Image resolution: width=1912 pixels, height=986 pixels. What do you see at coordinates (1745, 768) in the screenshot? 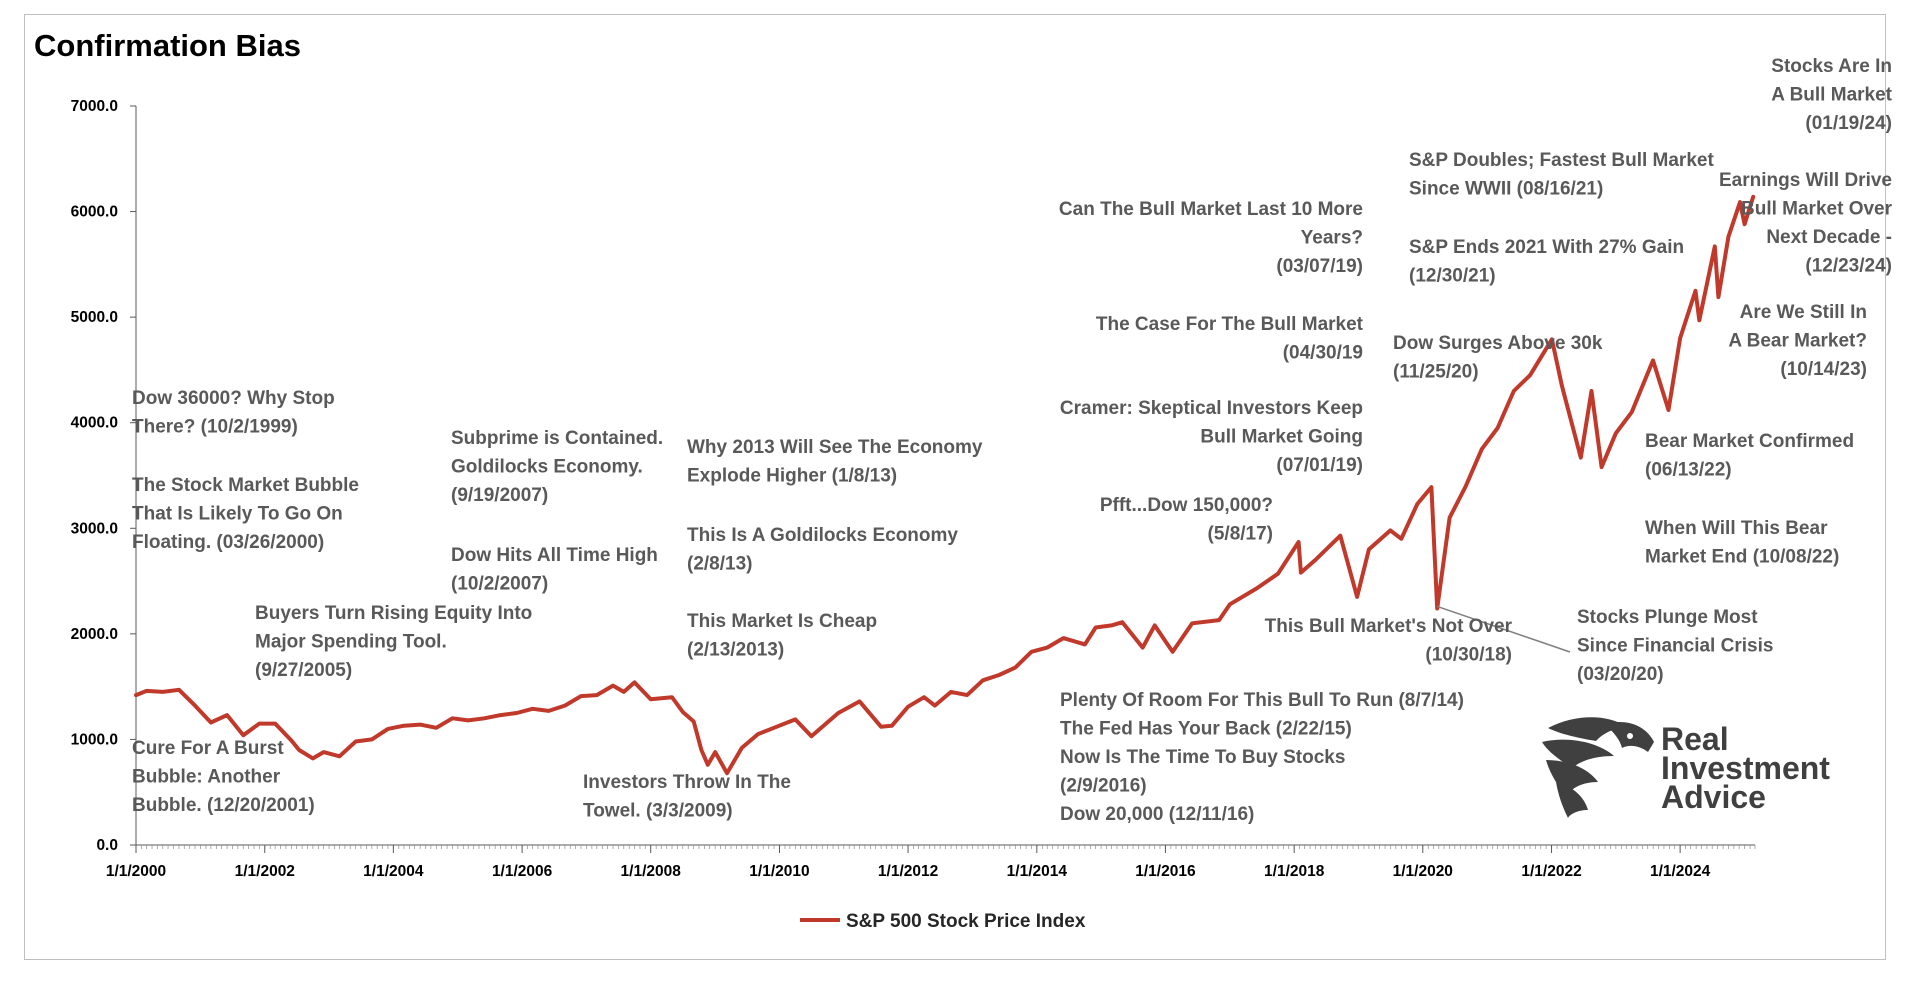
I see `logo-text-investment: Investment` at bounding box center [1745, 768].